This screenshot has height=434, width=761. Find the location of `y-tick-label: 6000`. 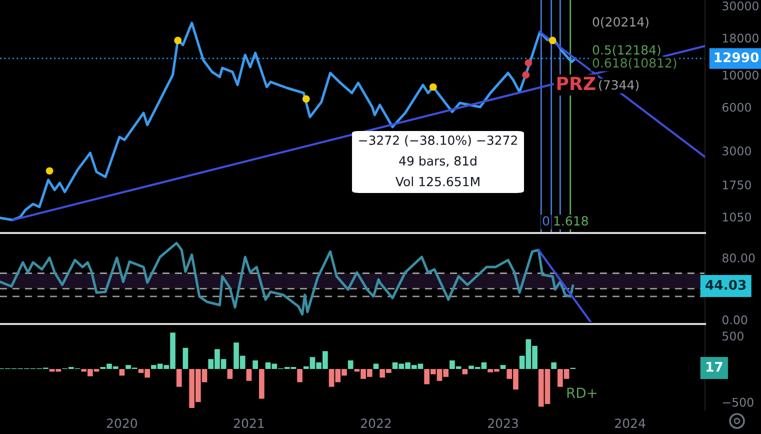

y-tick-label: 6000 is located at coordinates (736, 107).